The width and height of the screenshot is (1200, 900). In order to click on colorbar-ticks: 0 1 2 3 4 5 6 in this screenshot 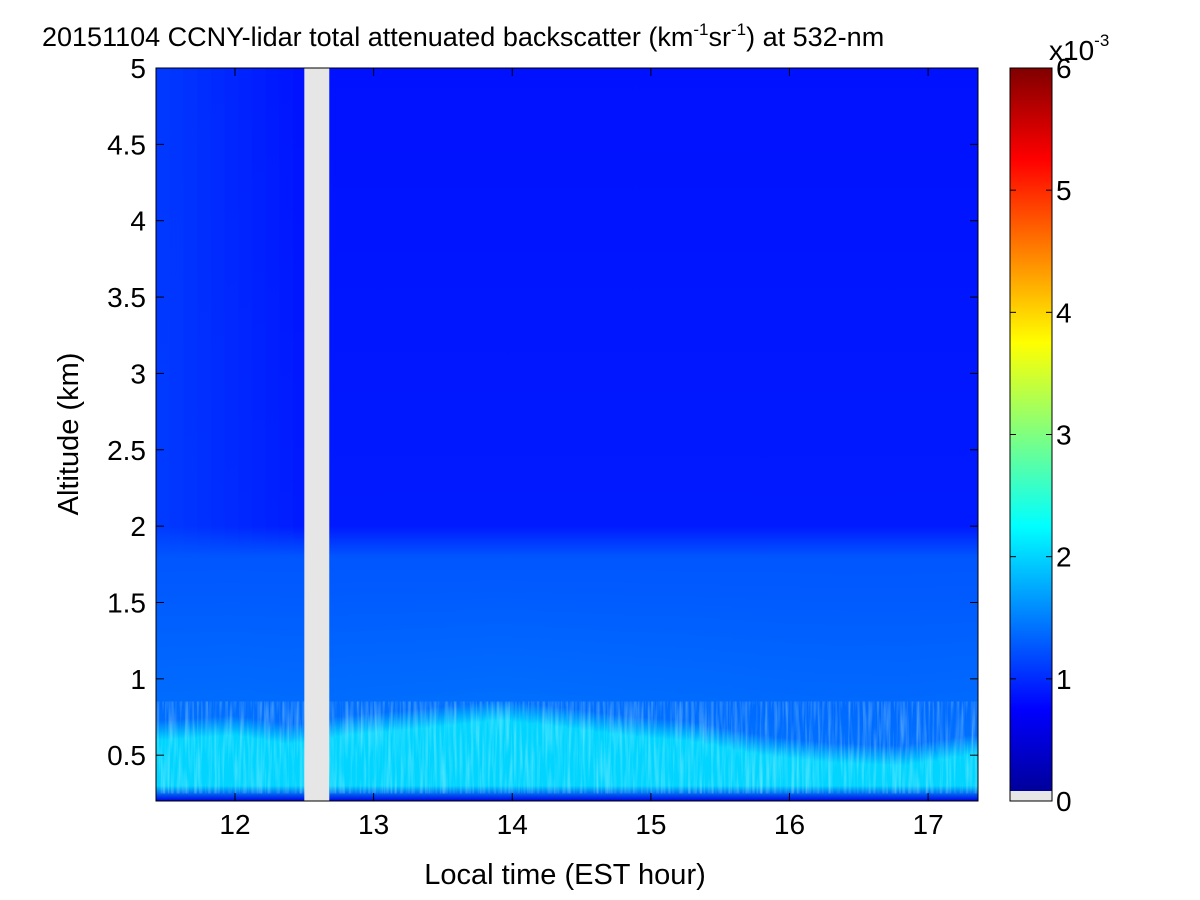, I will do `click(1041, 435)`.